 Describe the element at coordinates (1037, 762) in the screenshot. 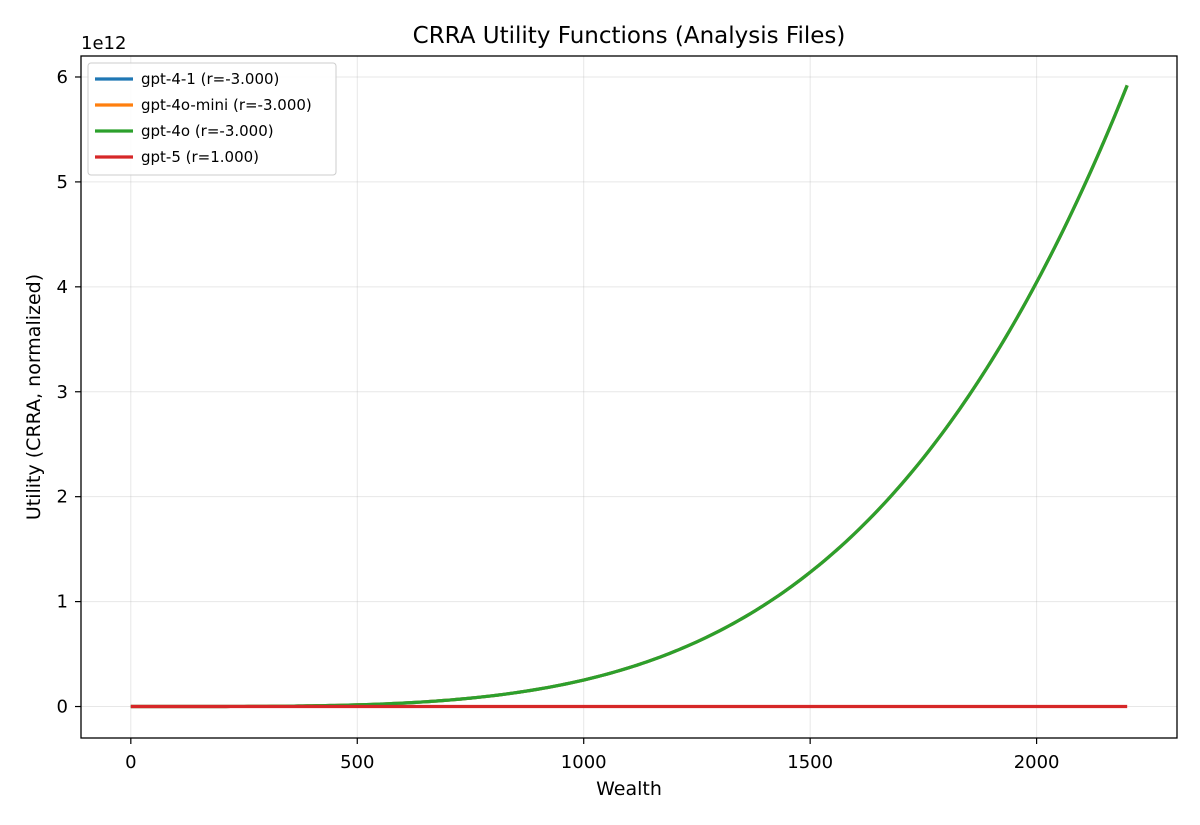

I see `x-tick-label: 2000` at that location.